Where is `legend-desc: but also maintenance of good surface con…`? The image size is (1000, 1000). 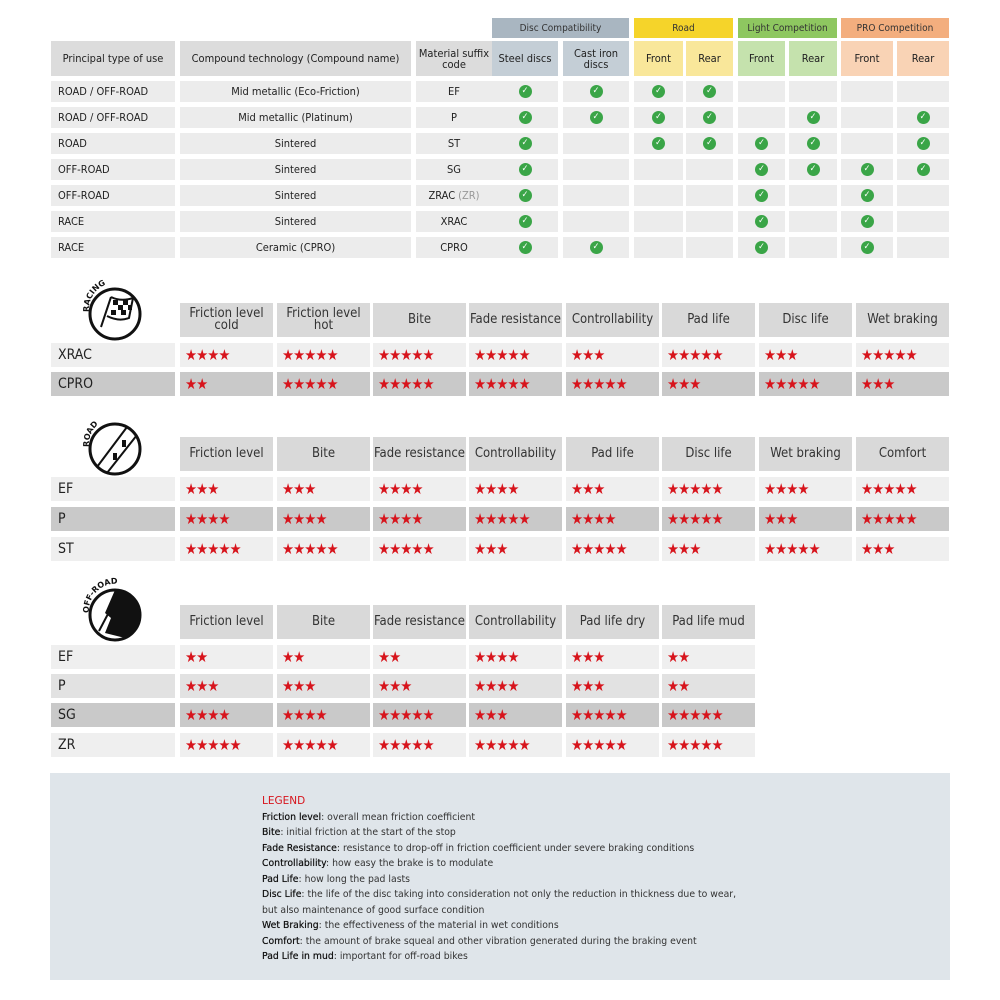
legend-desc: but also maintenance of good surface con… is located at coordinates (373, 910).